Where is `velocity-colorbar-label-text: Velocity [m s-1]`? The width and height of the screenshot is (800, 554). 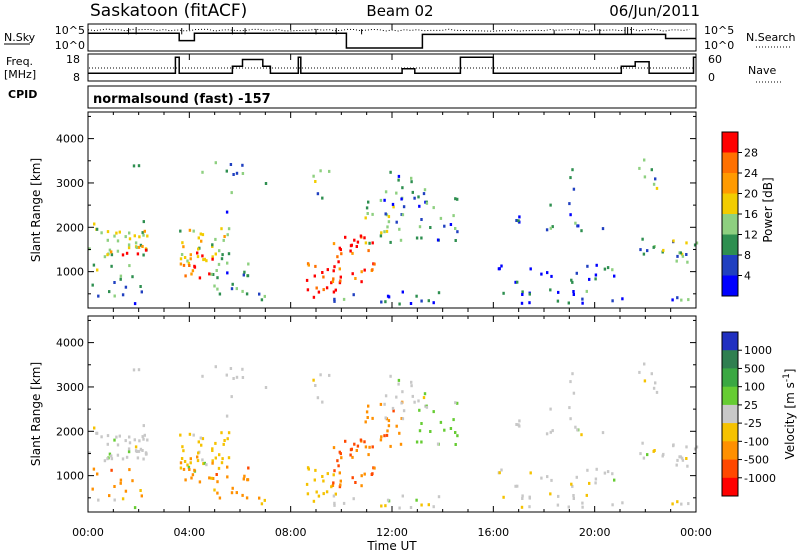 velocity-colorbar-label-text: Velocity [m s-1] is located at coordinates (789, 414).